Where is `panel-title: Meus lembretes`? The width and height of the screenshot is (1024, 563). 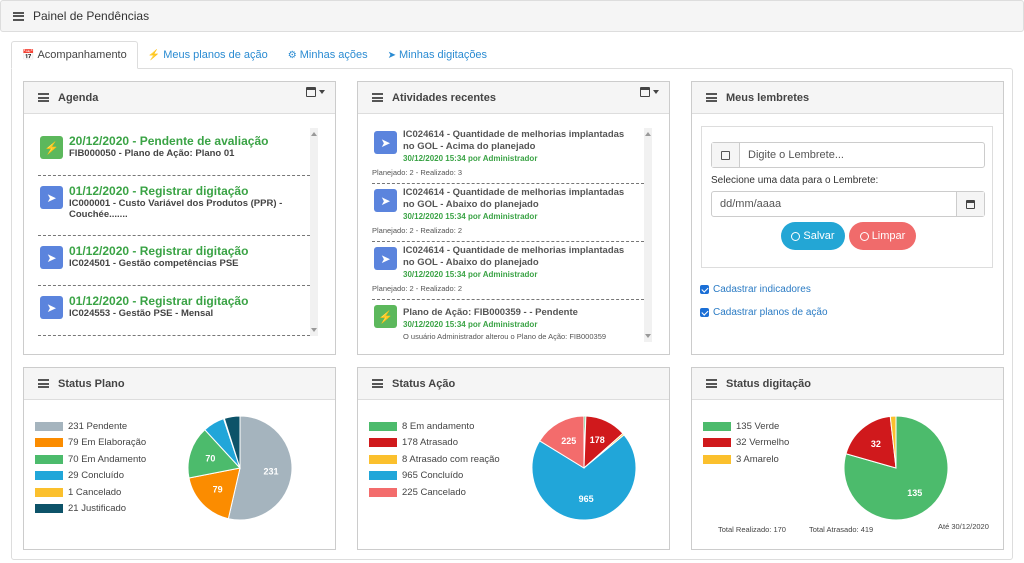
panel-title: Meus lembretes is located at coordinates (768, 97).